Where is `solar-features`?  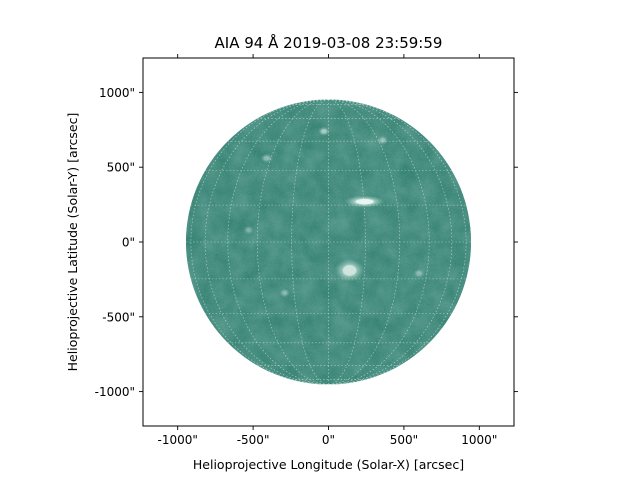 solar-features is located at coordinates (334, 212).